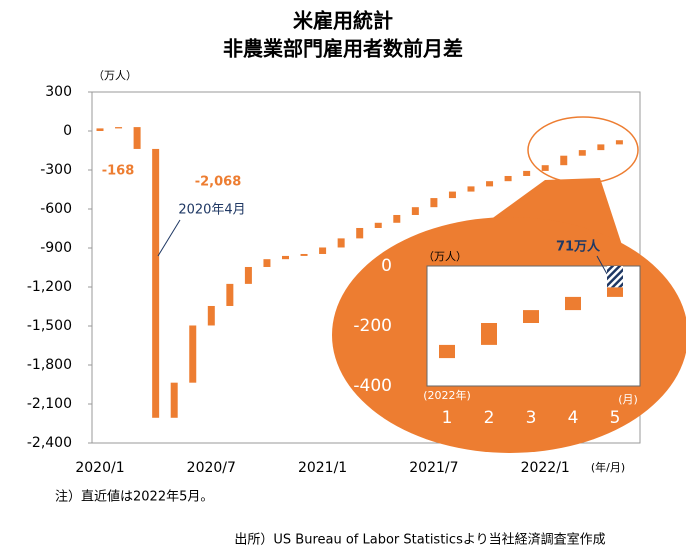 The image size is (686, 554). I want to click on y-tick-label: -900, so click(56, 248).